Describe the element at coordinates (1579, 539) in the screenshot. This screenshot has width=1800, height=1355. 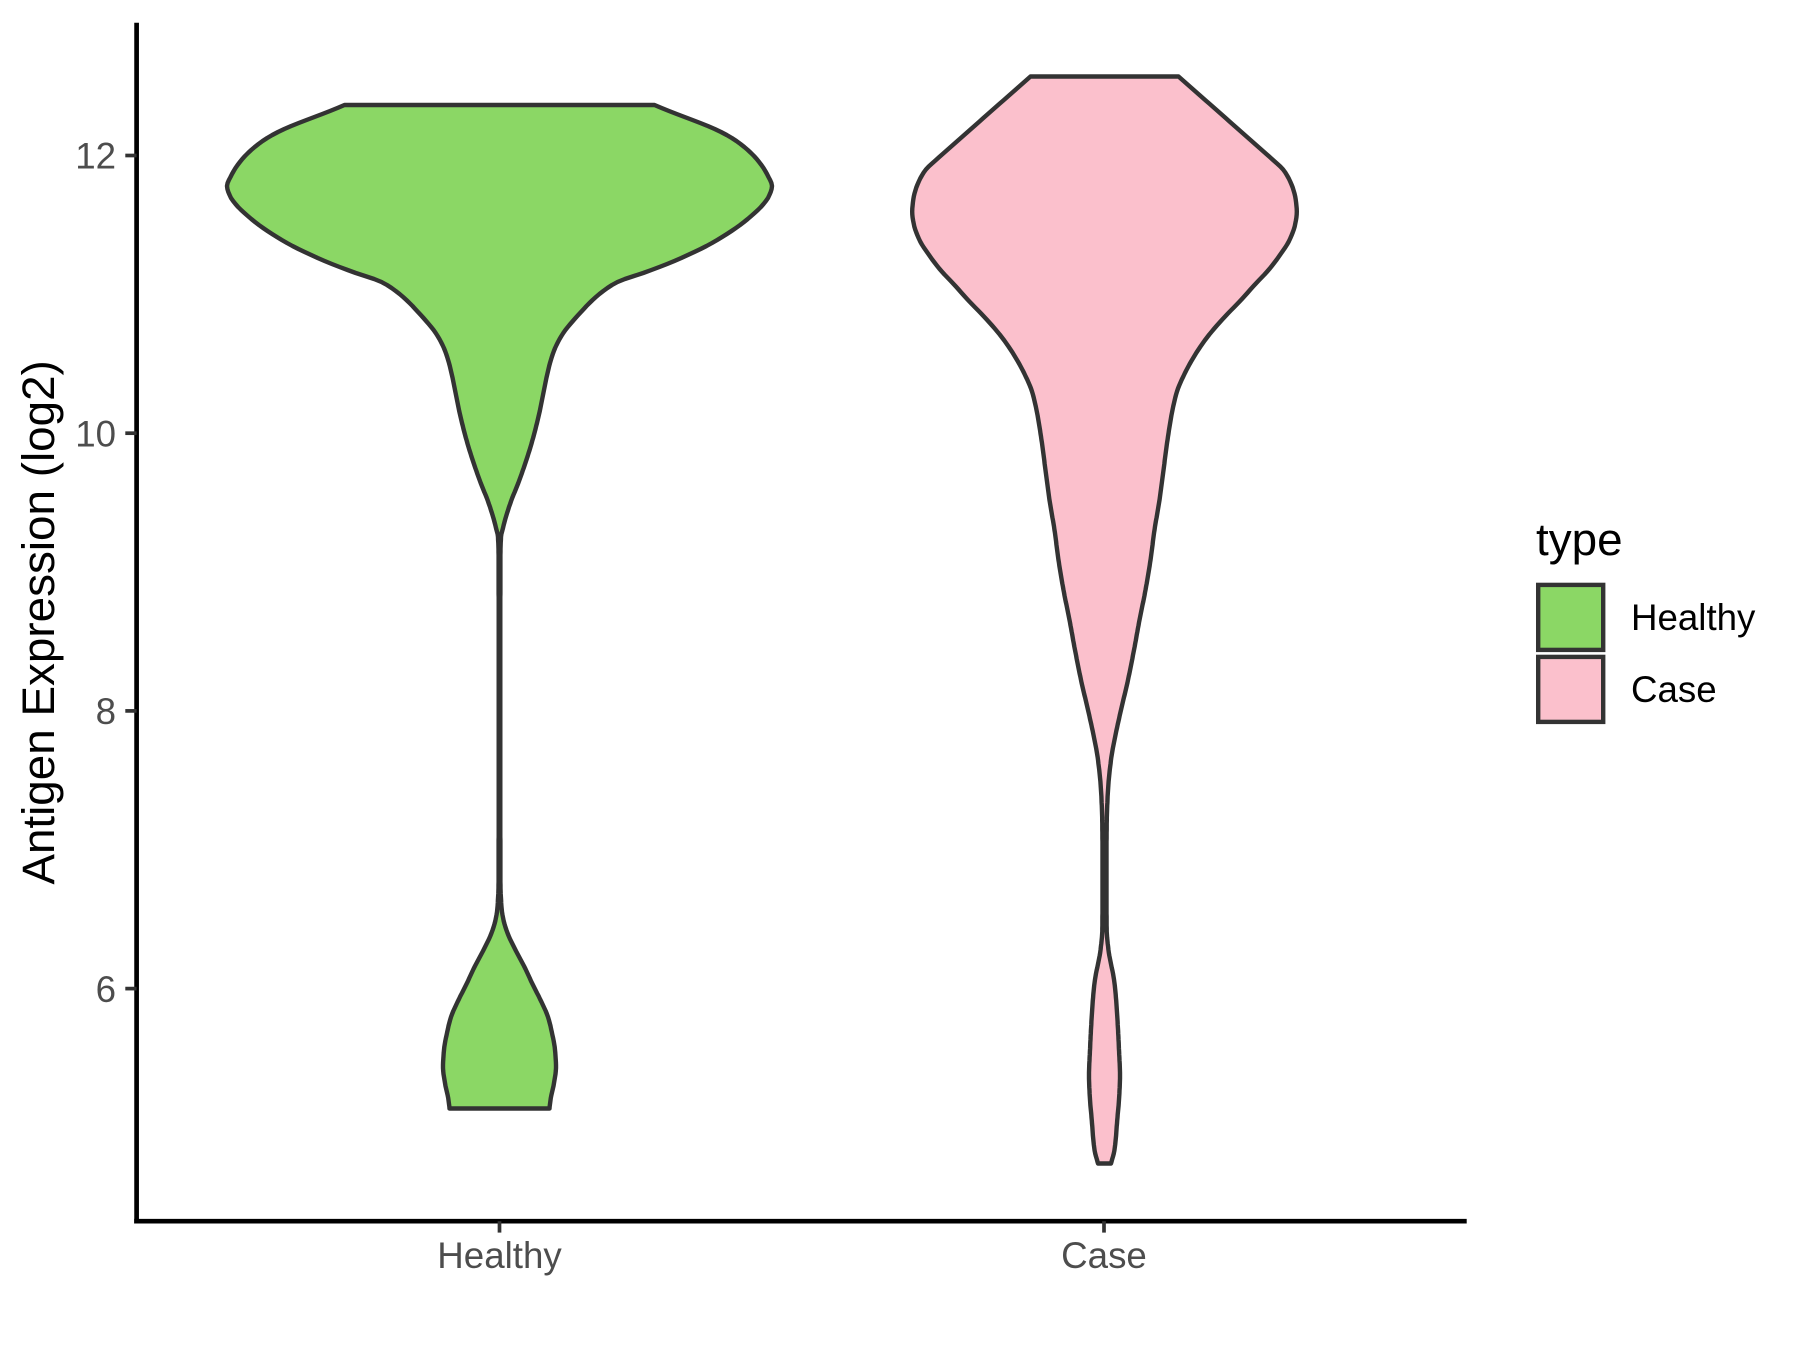
I see `svg-text: type` at that location.